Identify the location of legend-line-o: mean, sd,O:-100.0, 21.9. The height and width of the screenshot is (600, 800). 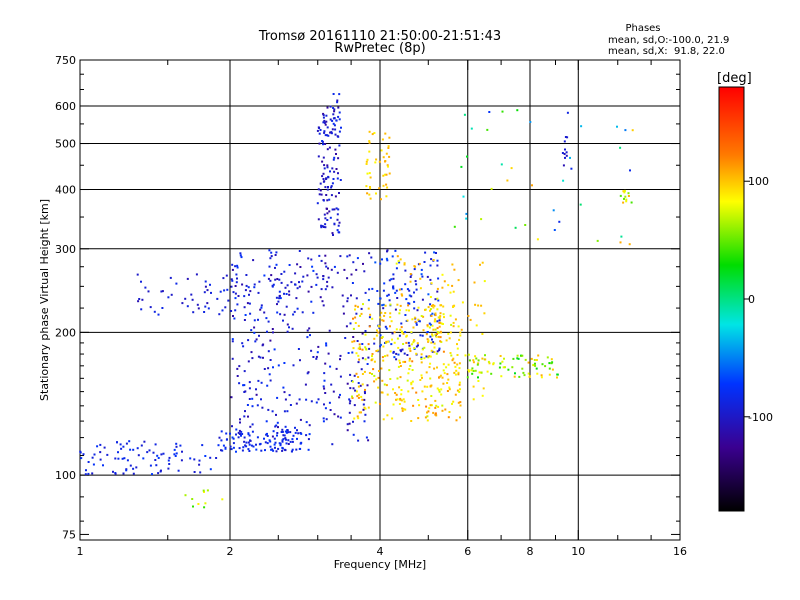
(668, 40).